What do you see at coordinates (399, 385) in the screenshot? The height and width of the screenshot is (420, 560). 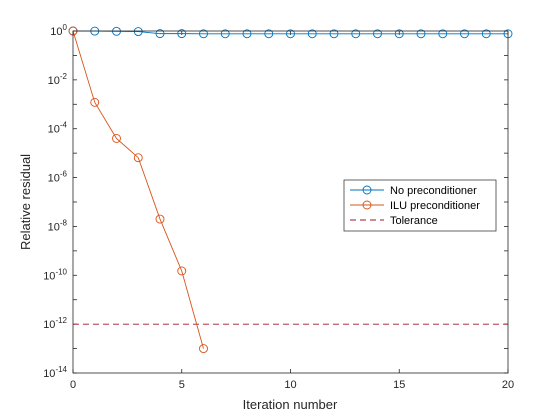 I see `x-tick-label: 15` at bounding box center [399, 385].